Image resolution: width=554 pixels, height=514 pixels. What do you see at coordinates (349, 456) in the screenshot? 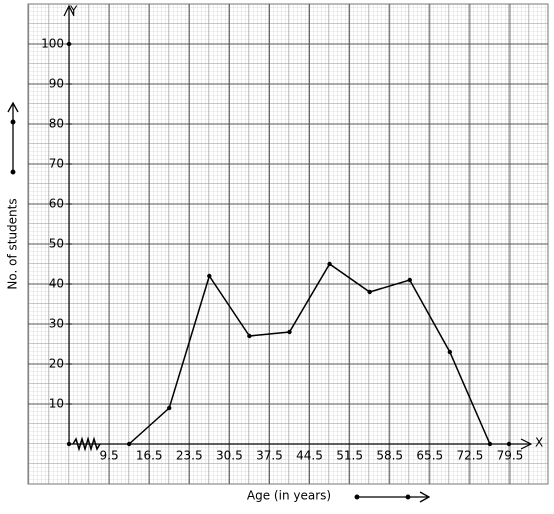
I see `x-tick-label: 51.5` at bounding box center [349, 456].